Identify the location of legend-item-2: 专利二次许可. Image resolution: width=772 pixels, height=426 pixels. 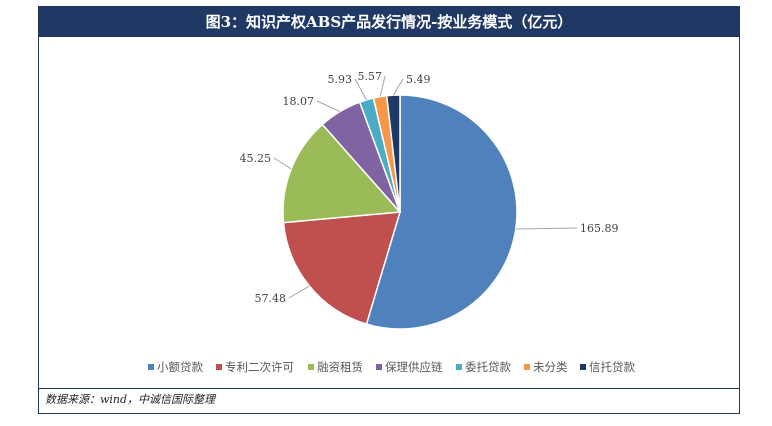
(255, 367).